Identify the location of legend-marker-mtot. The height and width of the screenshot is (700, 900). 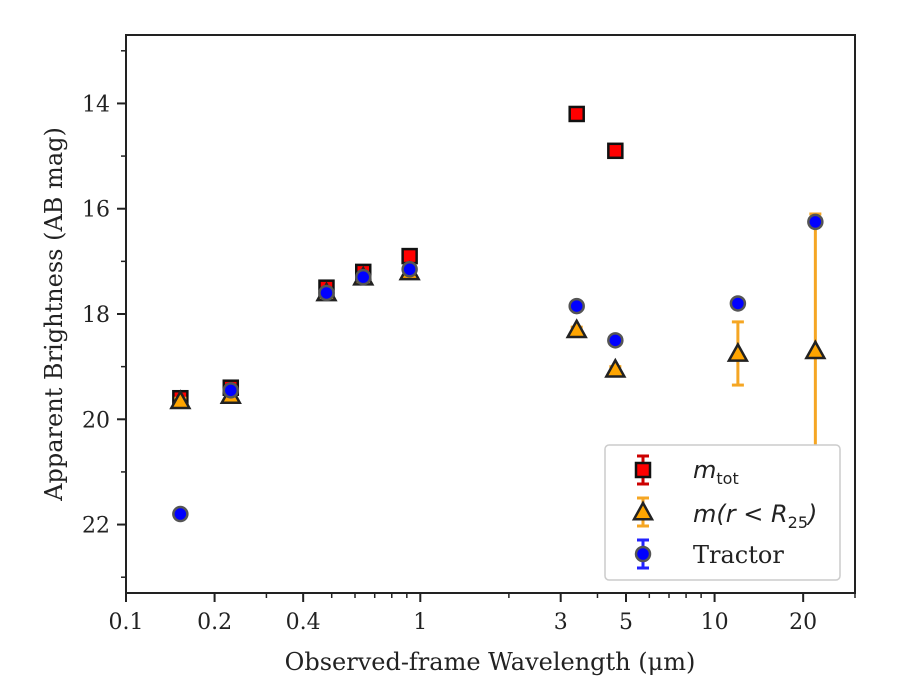
(643, 470).